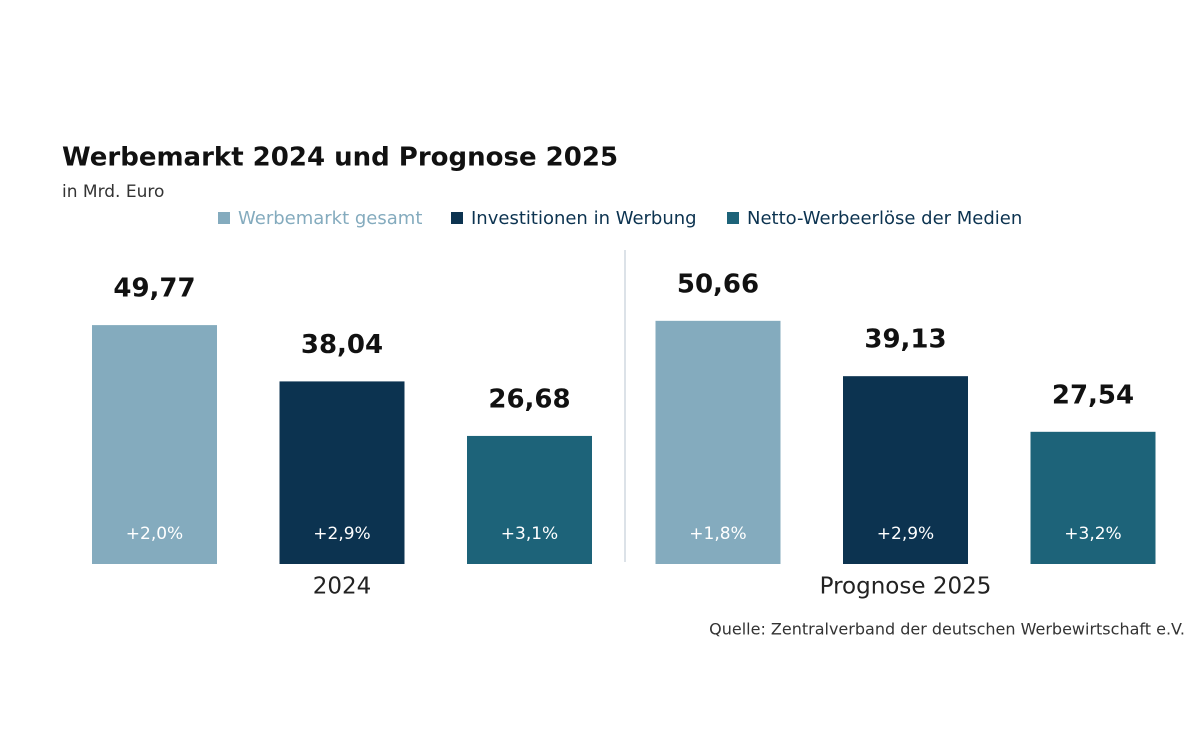  I want to click on change-label: +3,2%, so click(1092, 534).